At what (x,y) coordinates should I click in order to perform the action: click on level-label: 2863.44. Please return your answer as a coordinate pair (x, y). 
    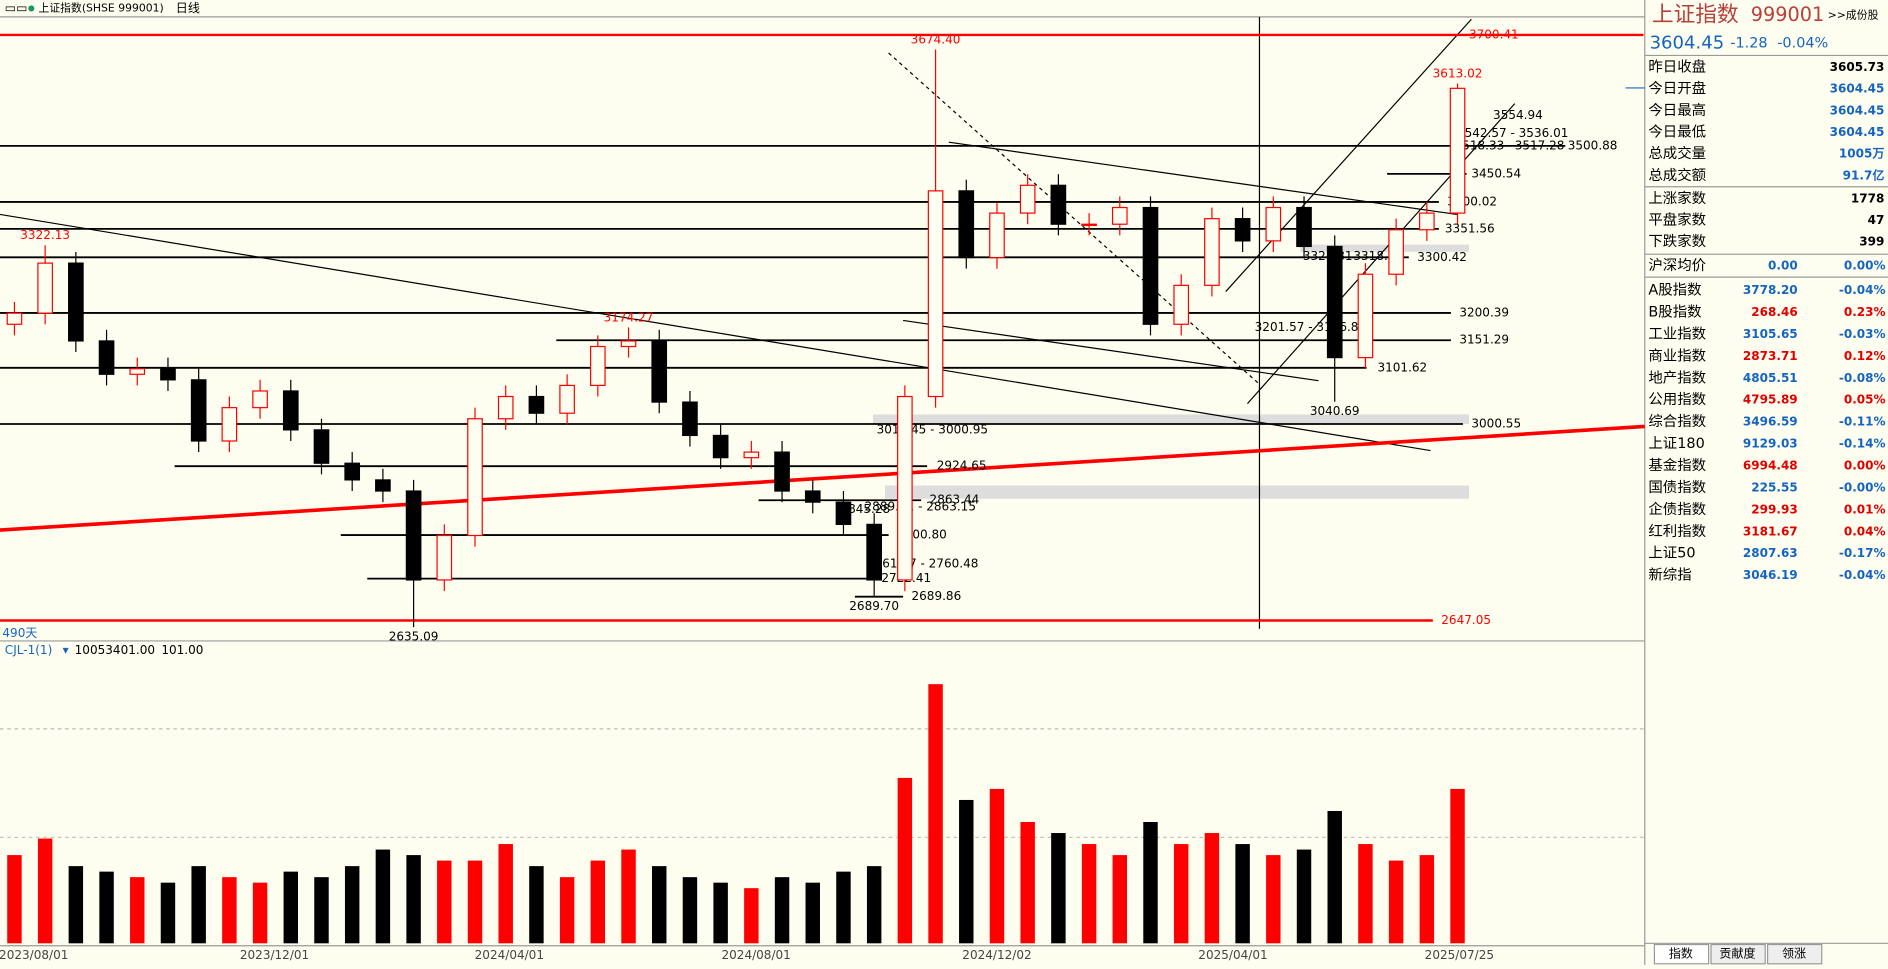
    Looking at the image, I should click on (955, 500).